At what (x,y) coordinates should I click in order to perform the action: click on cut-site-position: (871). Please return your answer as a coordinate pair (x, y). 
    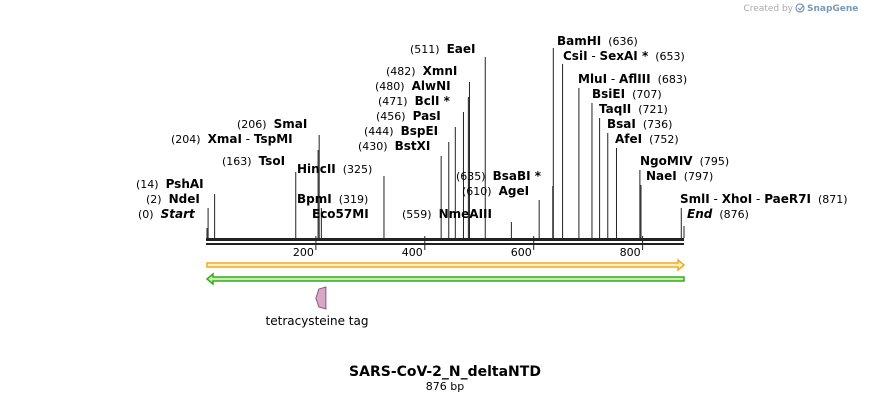
    Looking at the image, I should click on (833, 199).